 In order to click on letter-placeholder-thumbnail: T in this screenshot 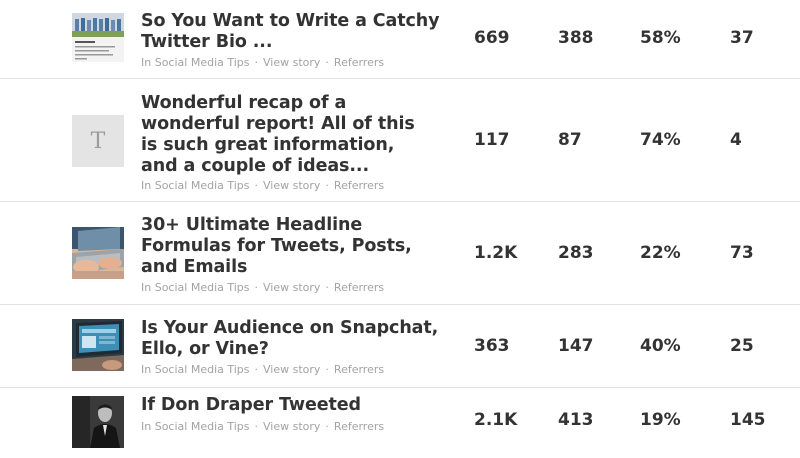, I will do `click(98, 141)`.